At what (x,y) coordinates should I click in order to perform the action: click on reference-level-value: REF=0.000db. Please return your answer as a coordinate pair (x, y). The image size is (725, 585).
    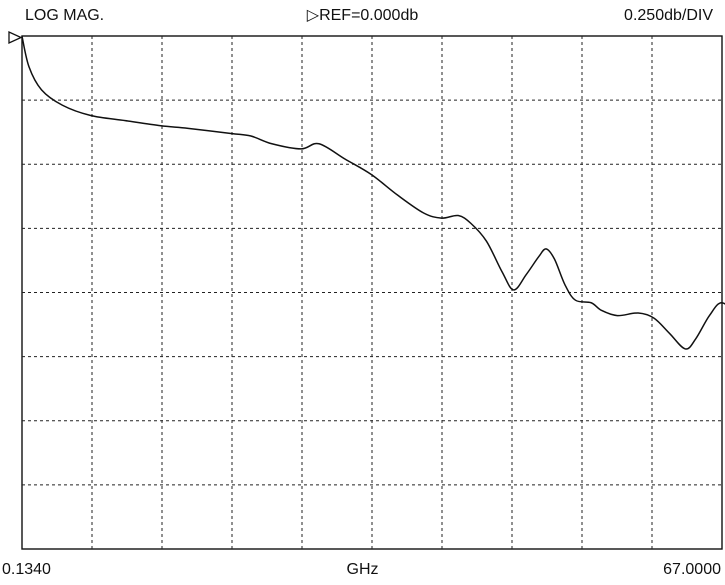
    Looking at the image, I should click on (369, 15).